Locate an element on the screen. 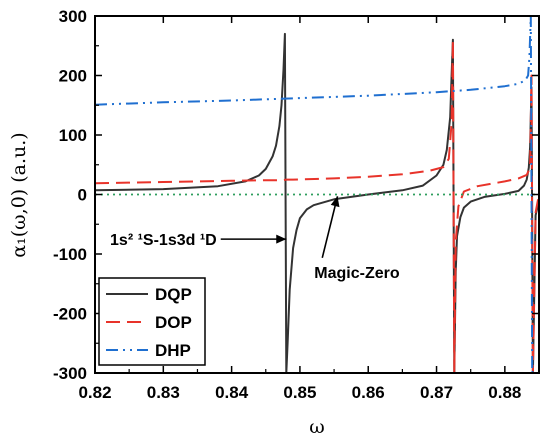 The width and height of the screenshot is (550, 439). legend-label-dqp: DQP is located at coordinates (173, 294).